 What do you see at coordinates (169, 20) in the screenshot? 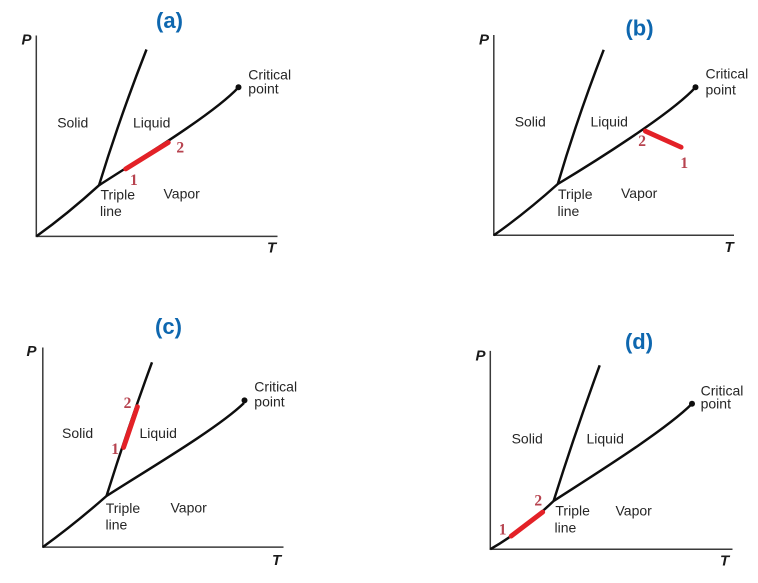
I see `svg-text: (a)` at bounding box center [169, 20].